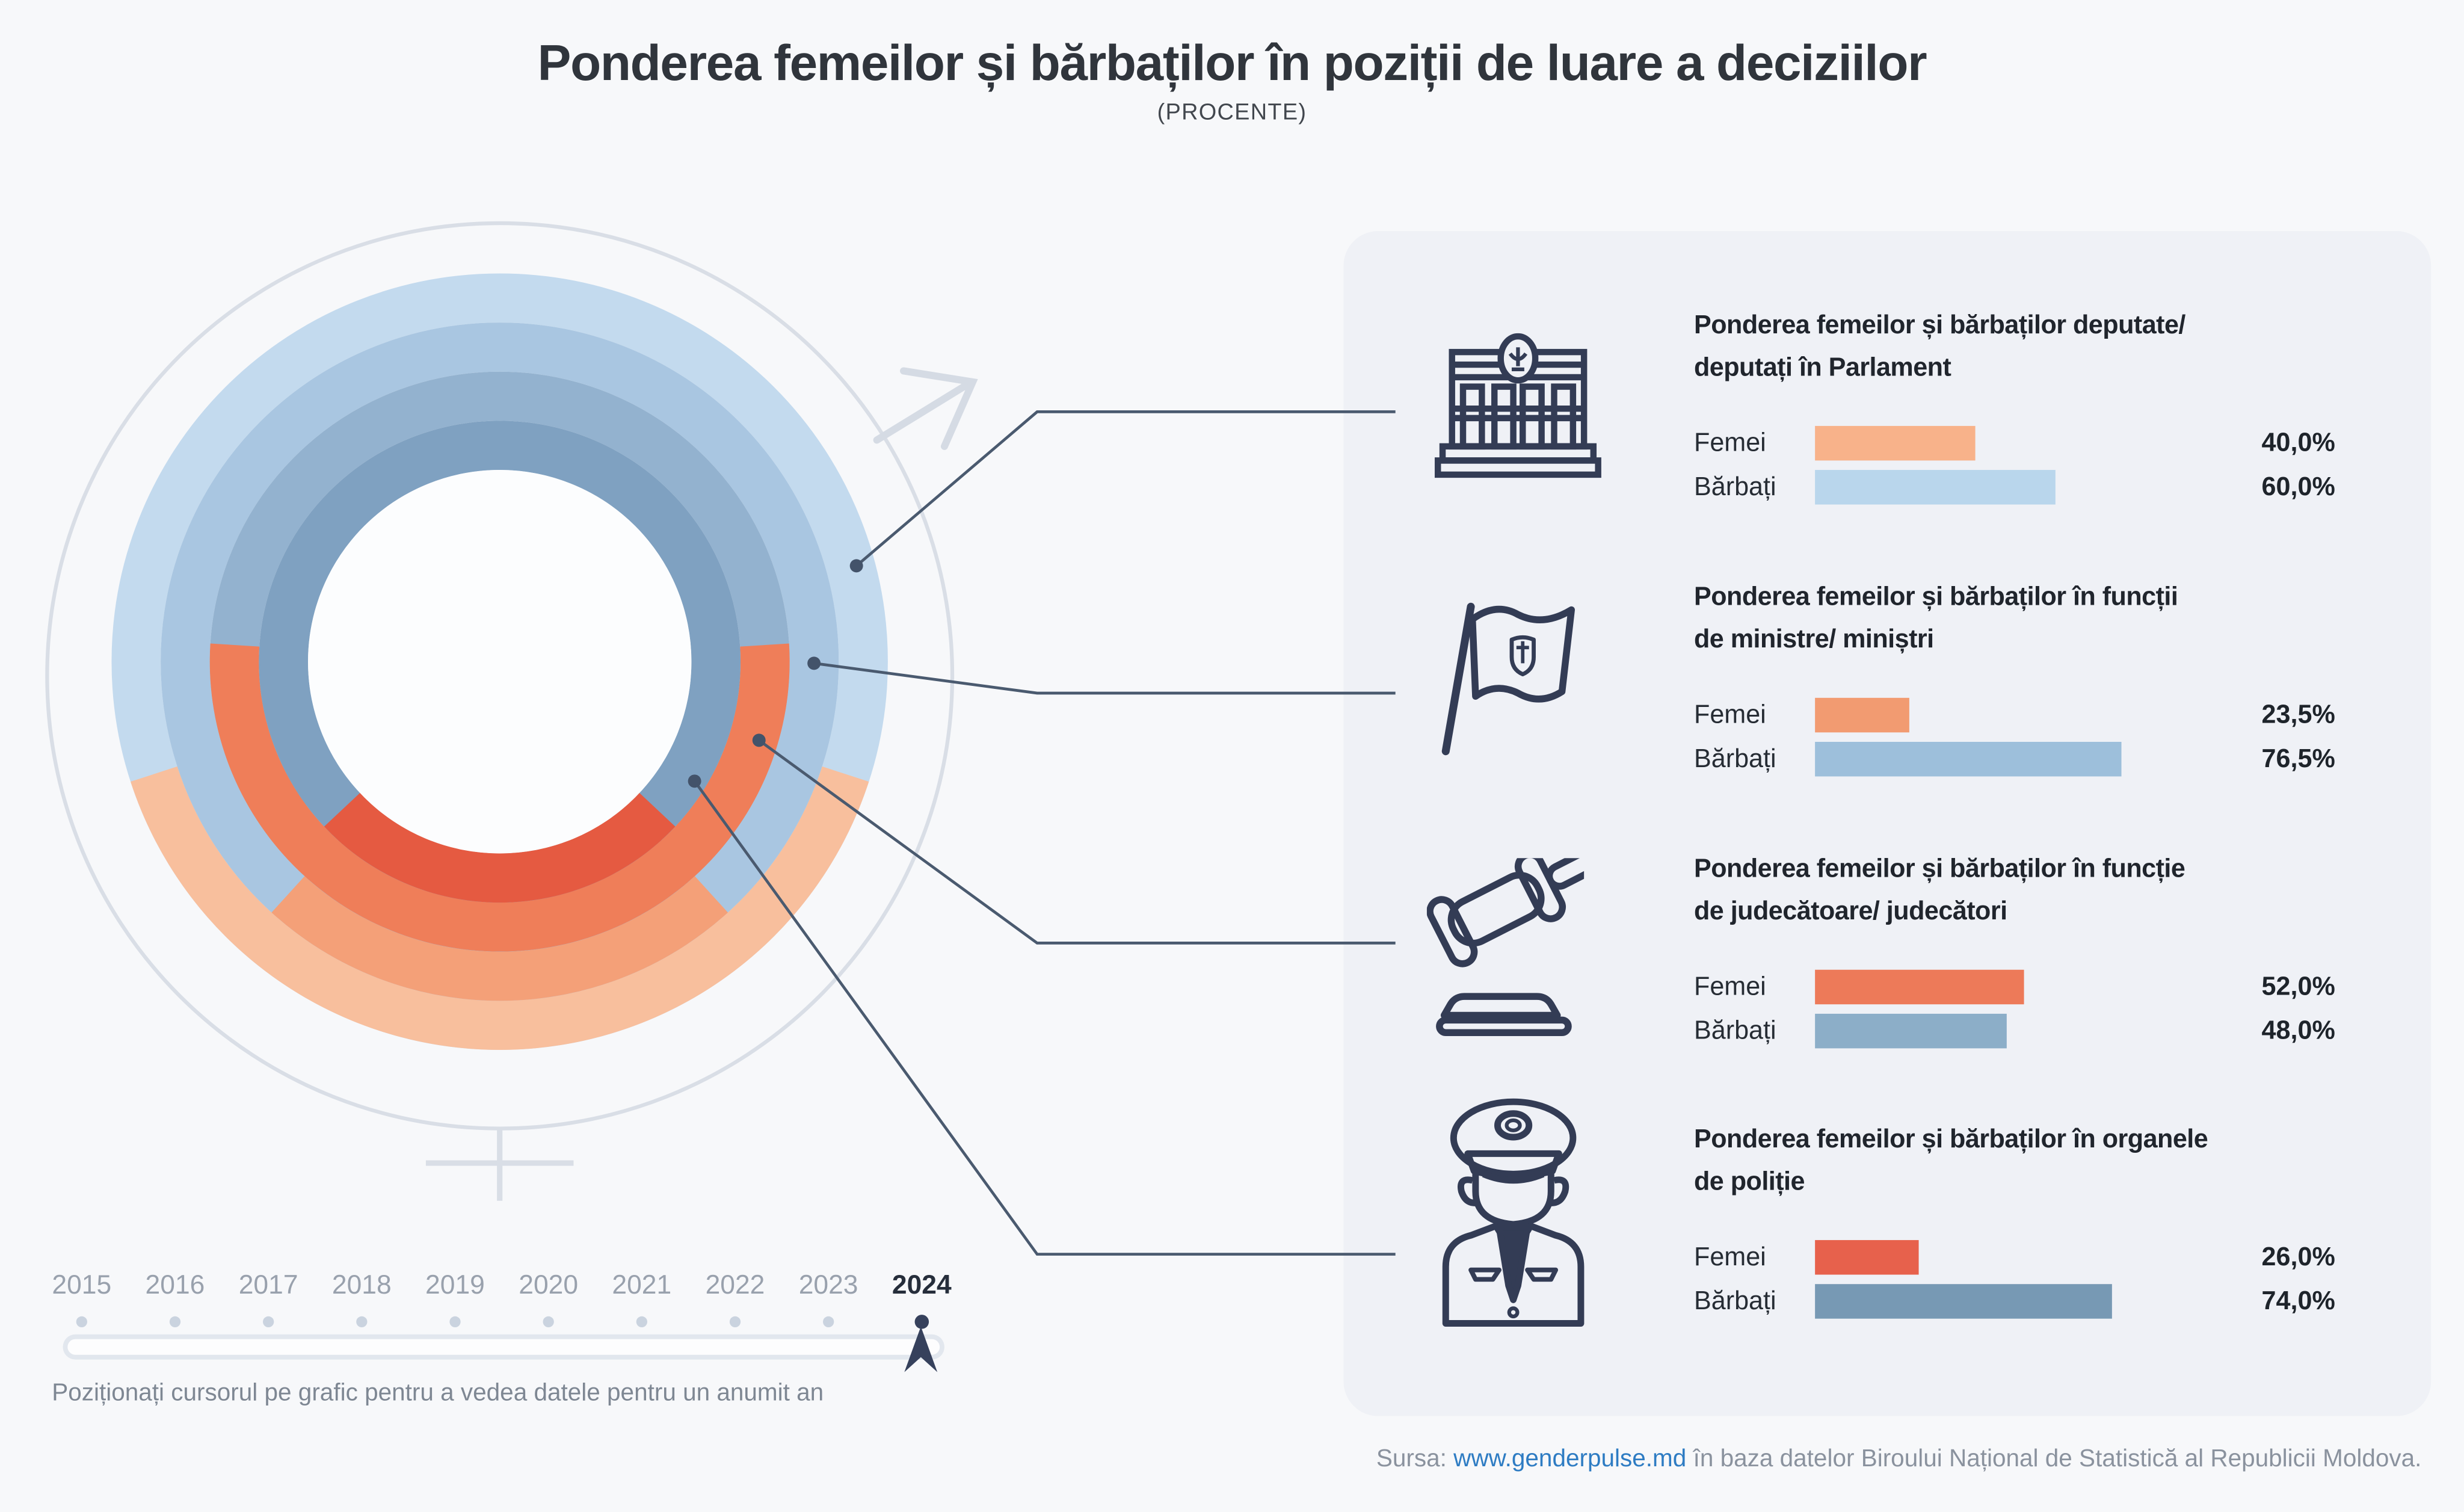 The image size is (2464, 1512). What do you see at coordinates (828, 1285) in the screenshot?
I see `year-label-2023: 2023` at bounding box center [828, 1285].